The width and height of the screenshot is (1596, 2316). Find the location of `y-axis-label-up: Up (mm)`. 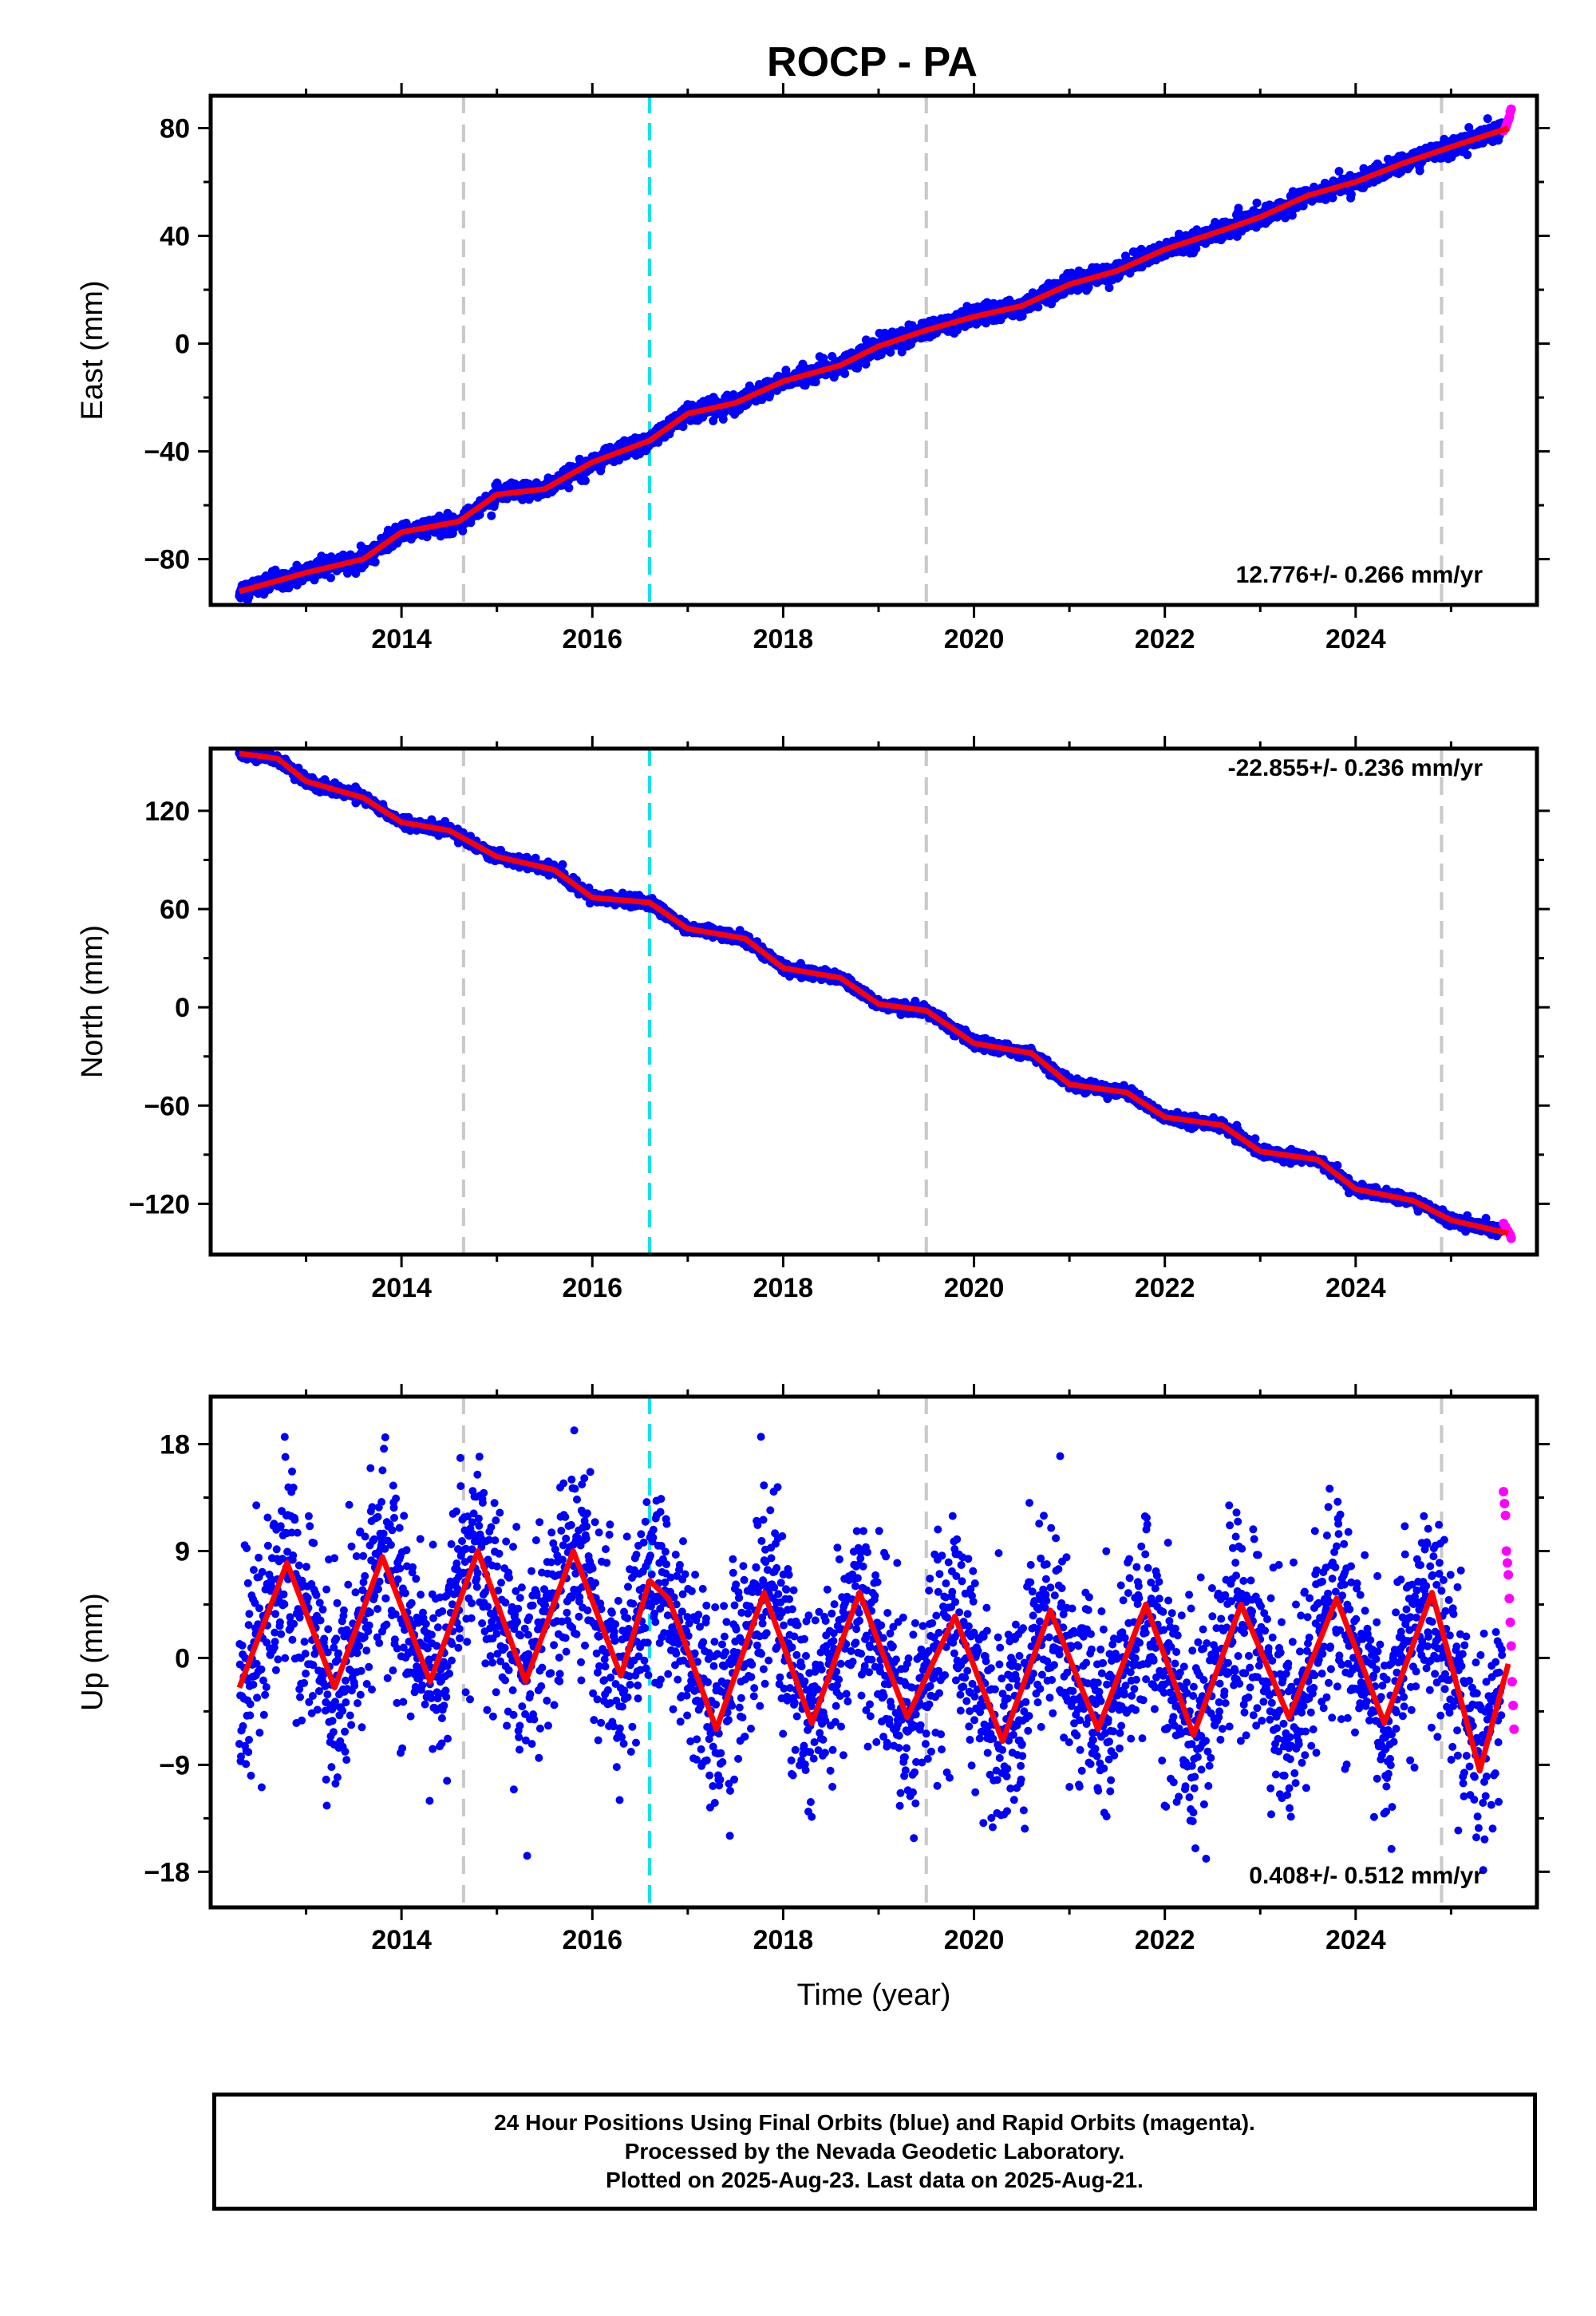

y-axis-label-up: Up (mm) is located at coordinates (92, 1652).